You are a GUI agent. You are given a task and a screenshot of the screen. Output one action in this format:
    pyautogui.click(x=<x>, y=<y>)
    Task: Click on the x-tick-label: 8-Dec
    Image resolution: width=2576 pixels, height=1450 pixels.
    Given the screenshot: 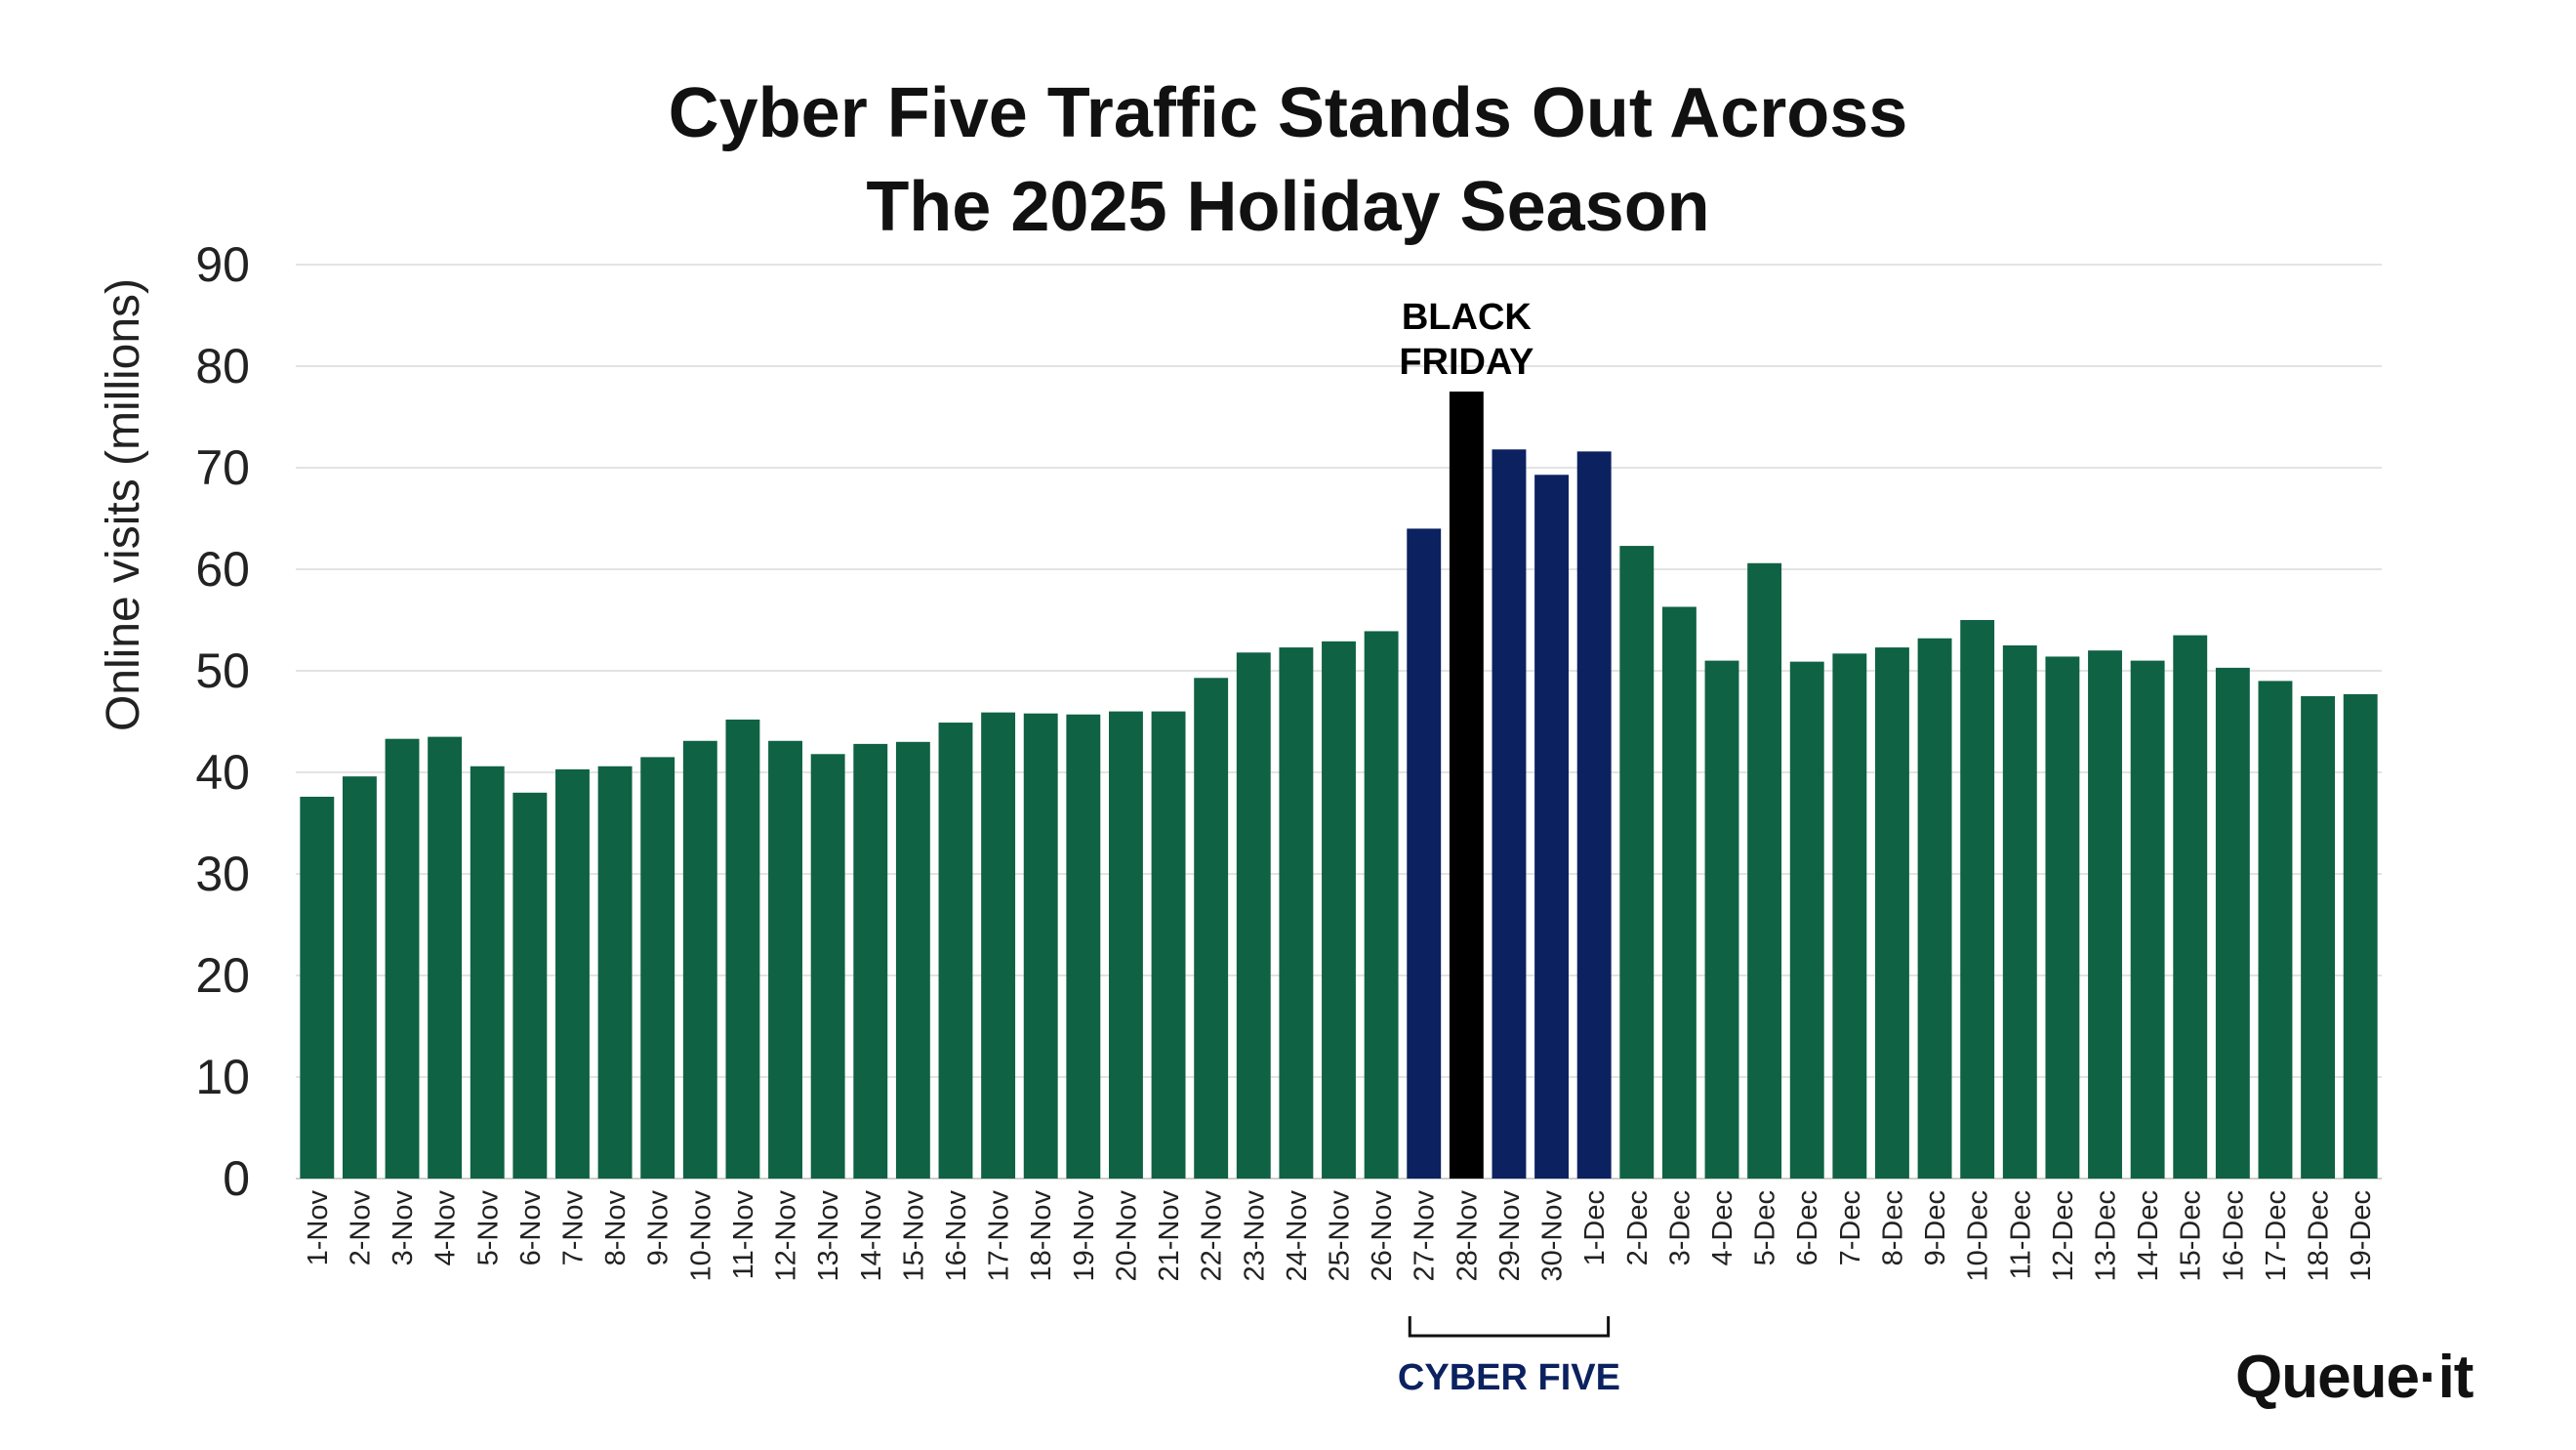 What is the action you would take?
    pyautogui.click(x=1892, y=1227)
    